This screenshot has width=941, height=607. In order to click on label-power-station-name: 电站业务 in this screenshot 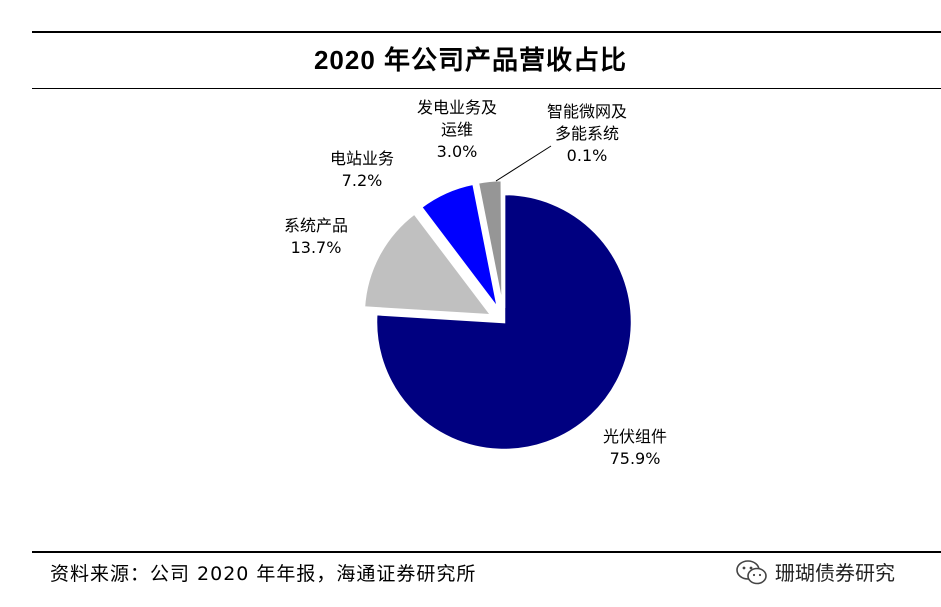, I will do `click(362, 158)`.